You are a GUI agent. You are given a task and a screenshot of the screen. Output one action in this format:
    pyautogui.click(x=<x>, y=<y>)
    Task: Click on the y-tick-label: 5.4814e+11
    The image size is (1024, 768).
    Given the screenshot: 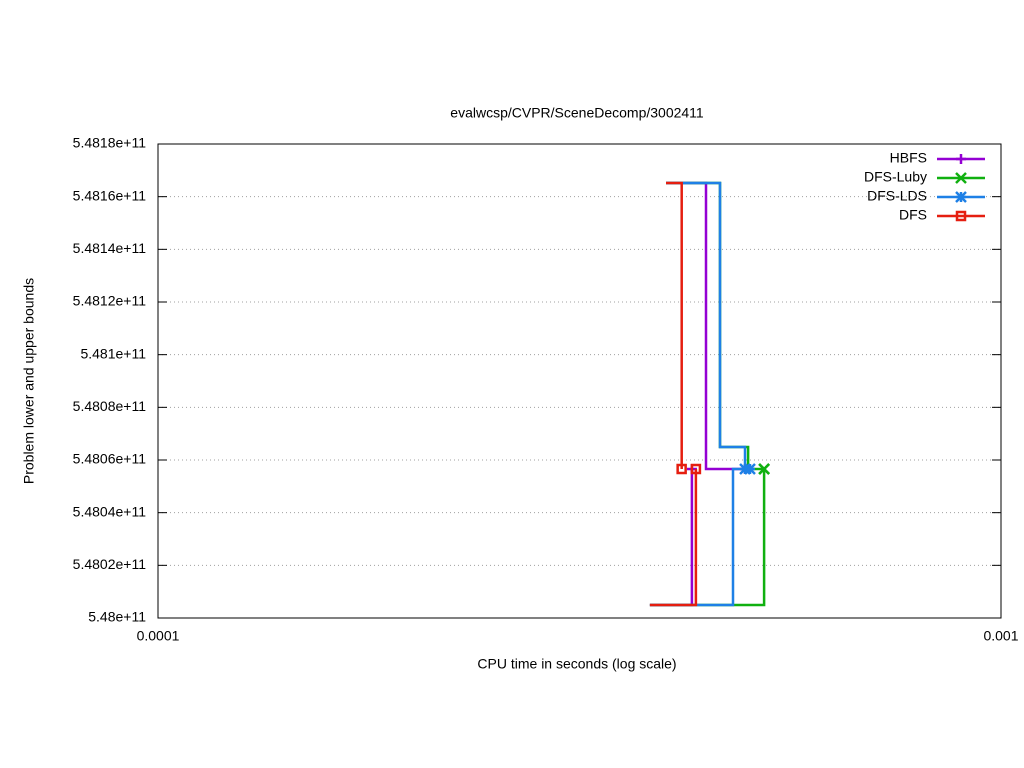 What is the action you would take?
    pyautogui.click(x=110, y=248)
    